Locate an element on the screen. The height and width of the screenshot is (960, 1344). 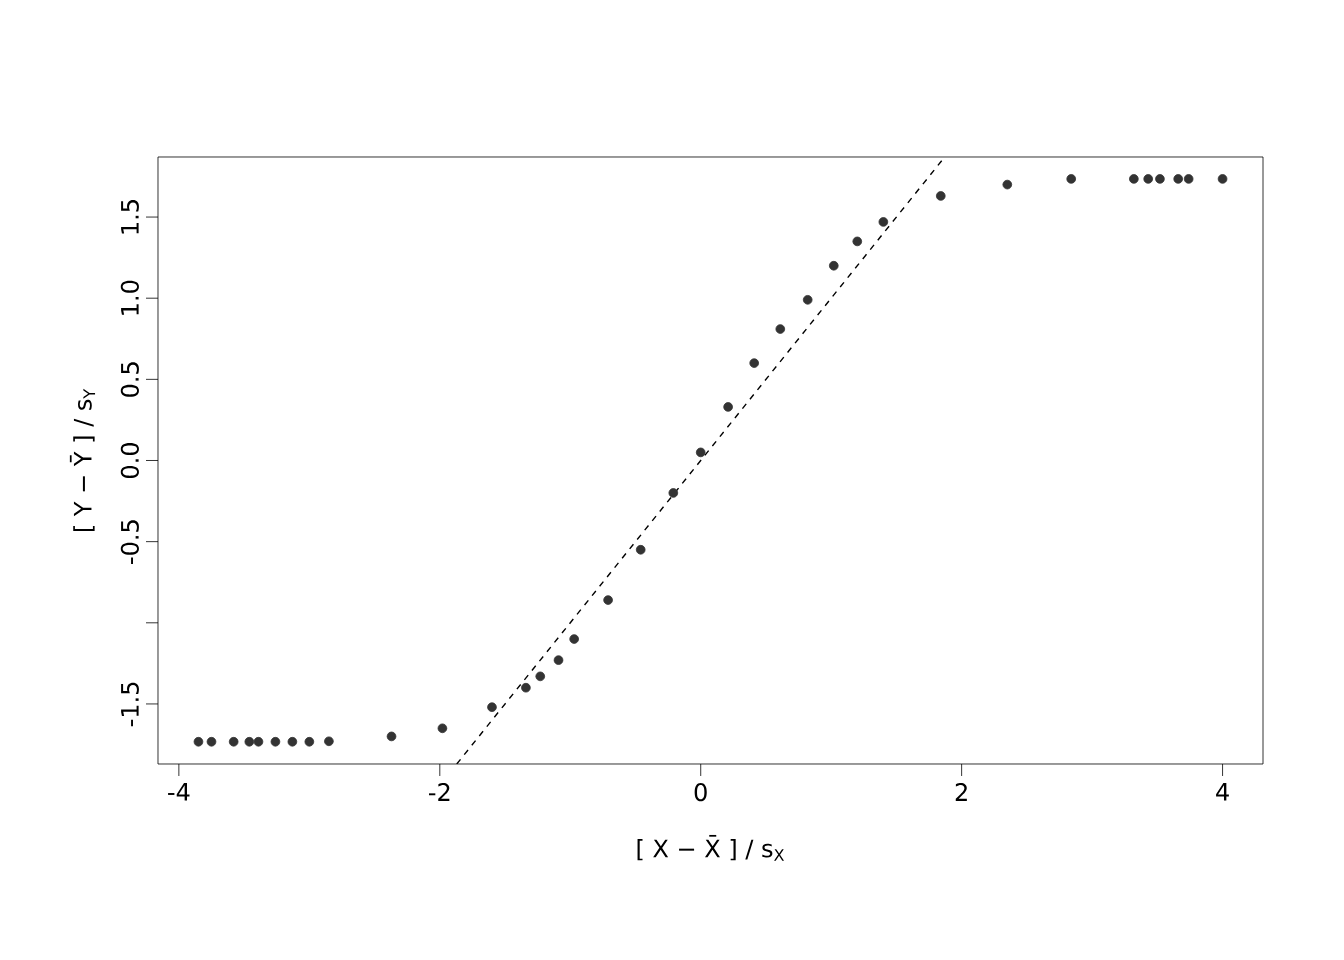
x-axis-title: [ X − X̄ ] / s$_{X}$ is located at coordinates (711, 847).